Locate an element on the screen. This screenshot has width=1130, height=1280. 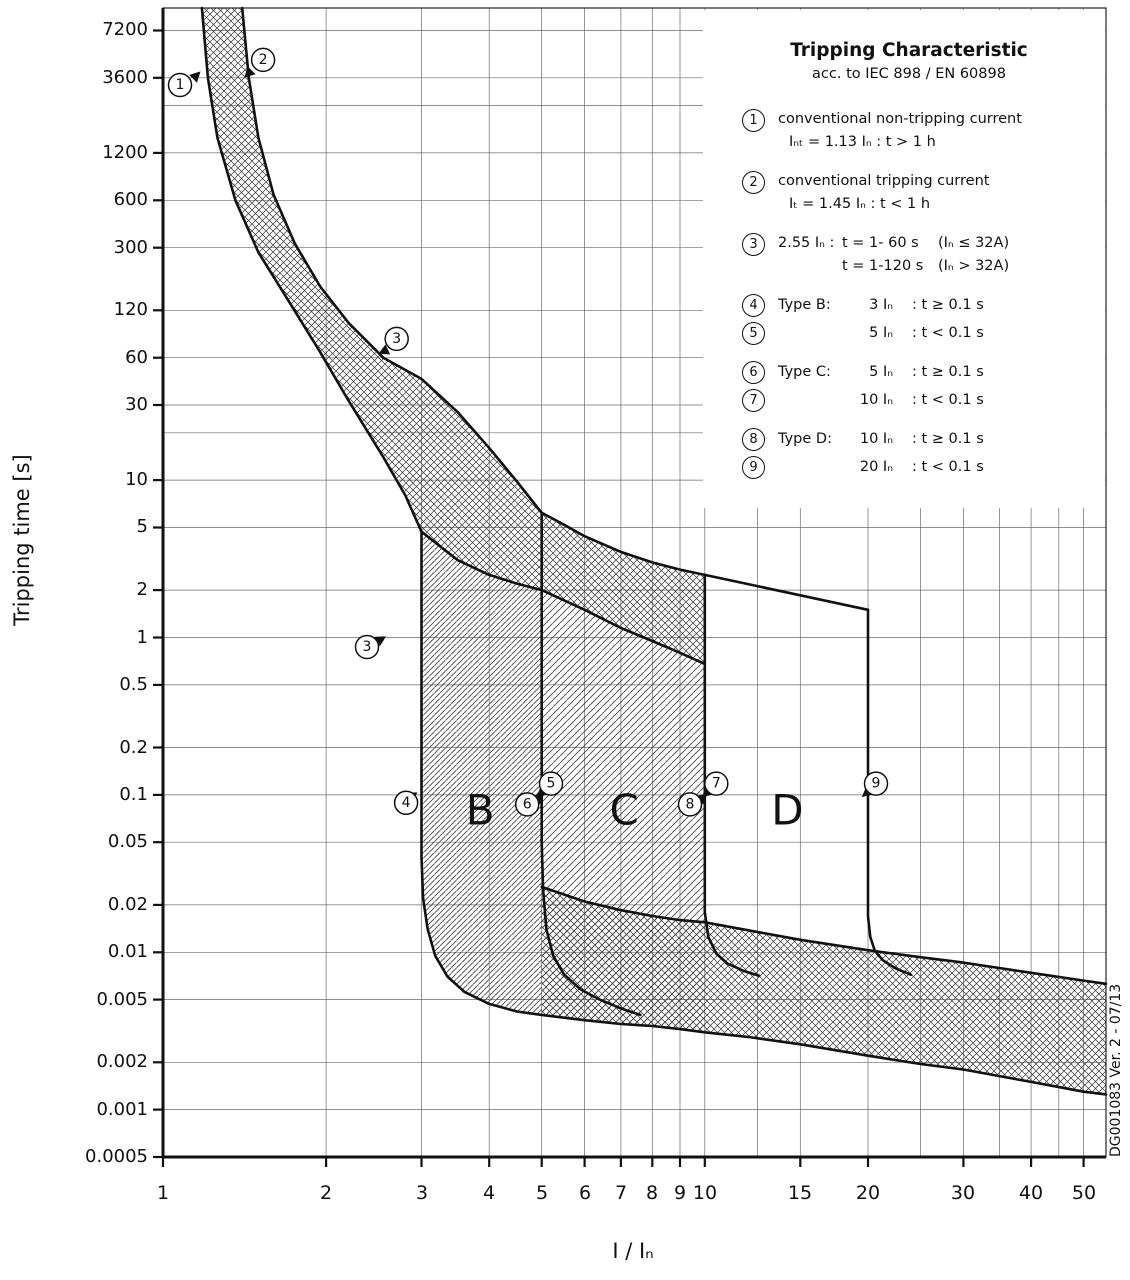
y-tick-label: 60 is located at coordinates (136, 357).